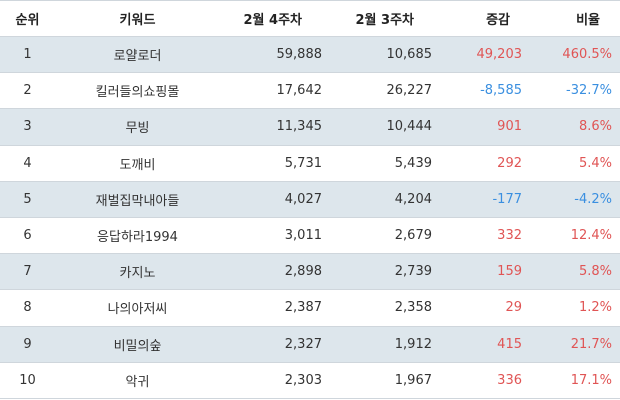 This screenshot has height=400, width=620. What do you see at coordinates (385, 20) in the screenshot?
I see `header-week3: 2월 3주차` at bounding box center [385, 20].